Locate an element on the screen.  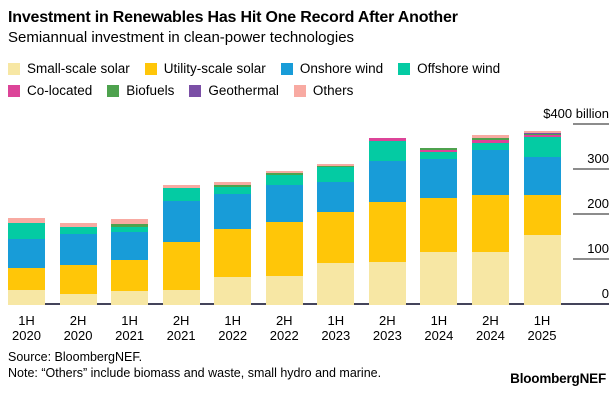
x-tick-label: 1H 2020 is located at coordinates (27, 328).